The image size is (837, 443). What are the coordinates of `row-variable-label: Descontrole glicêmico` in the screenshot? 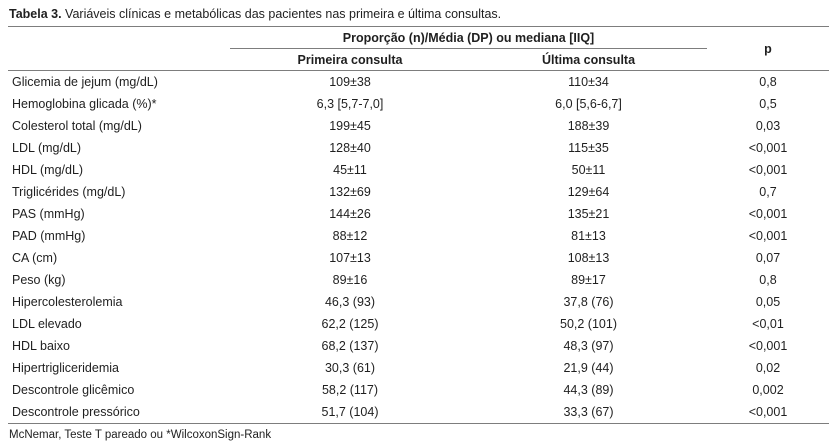 It's located at (73, 390).